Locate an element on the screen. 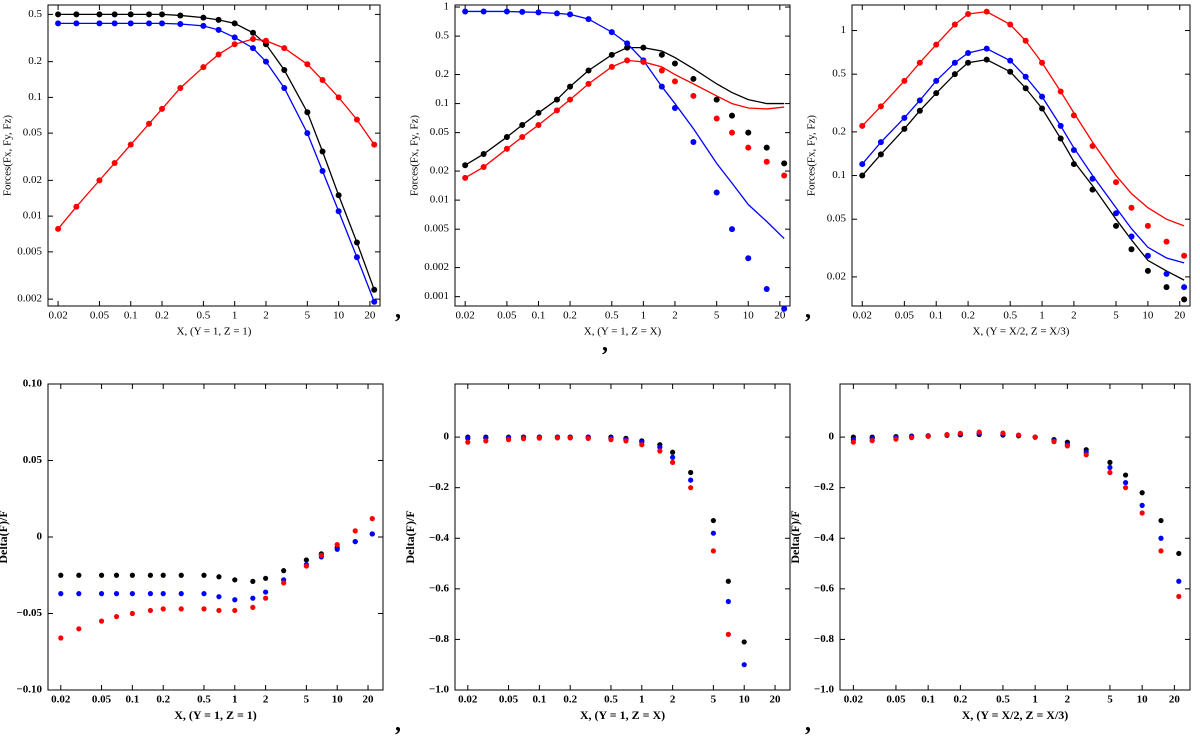  y-tick-label: 0.1 is located at coordinates (35, 97).